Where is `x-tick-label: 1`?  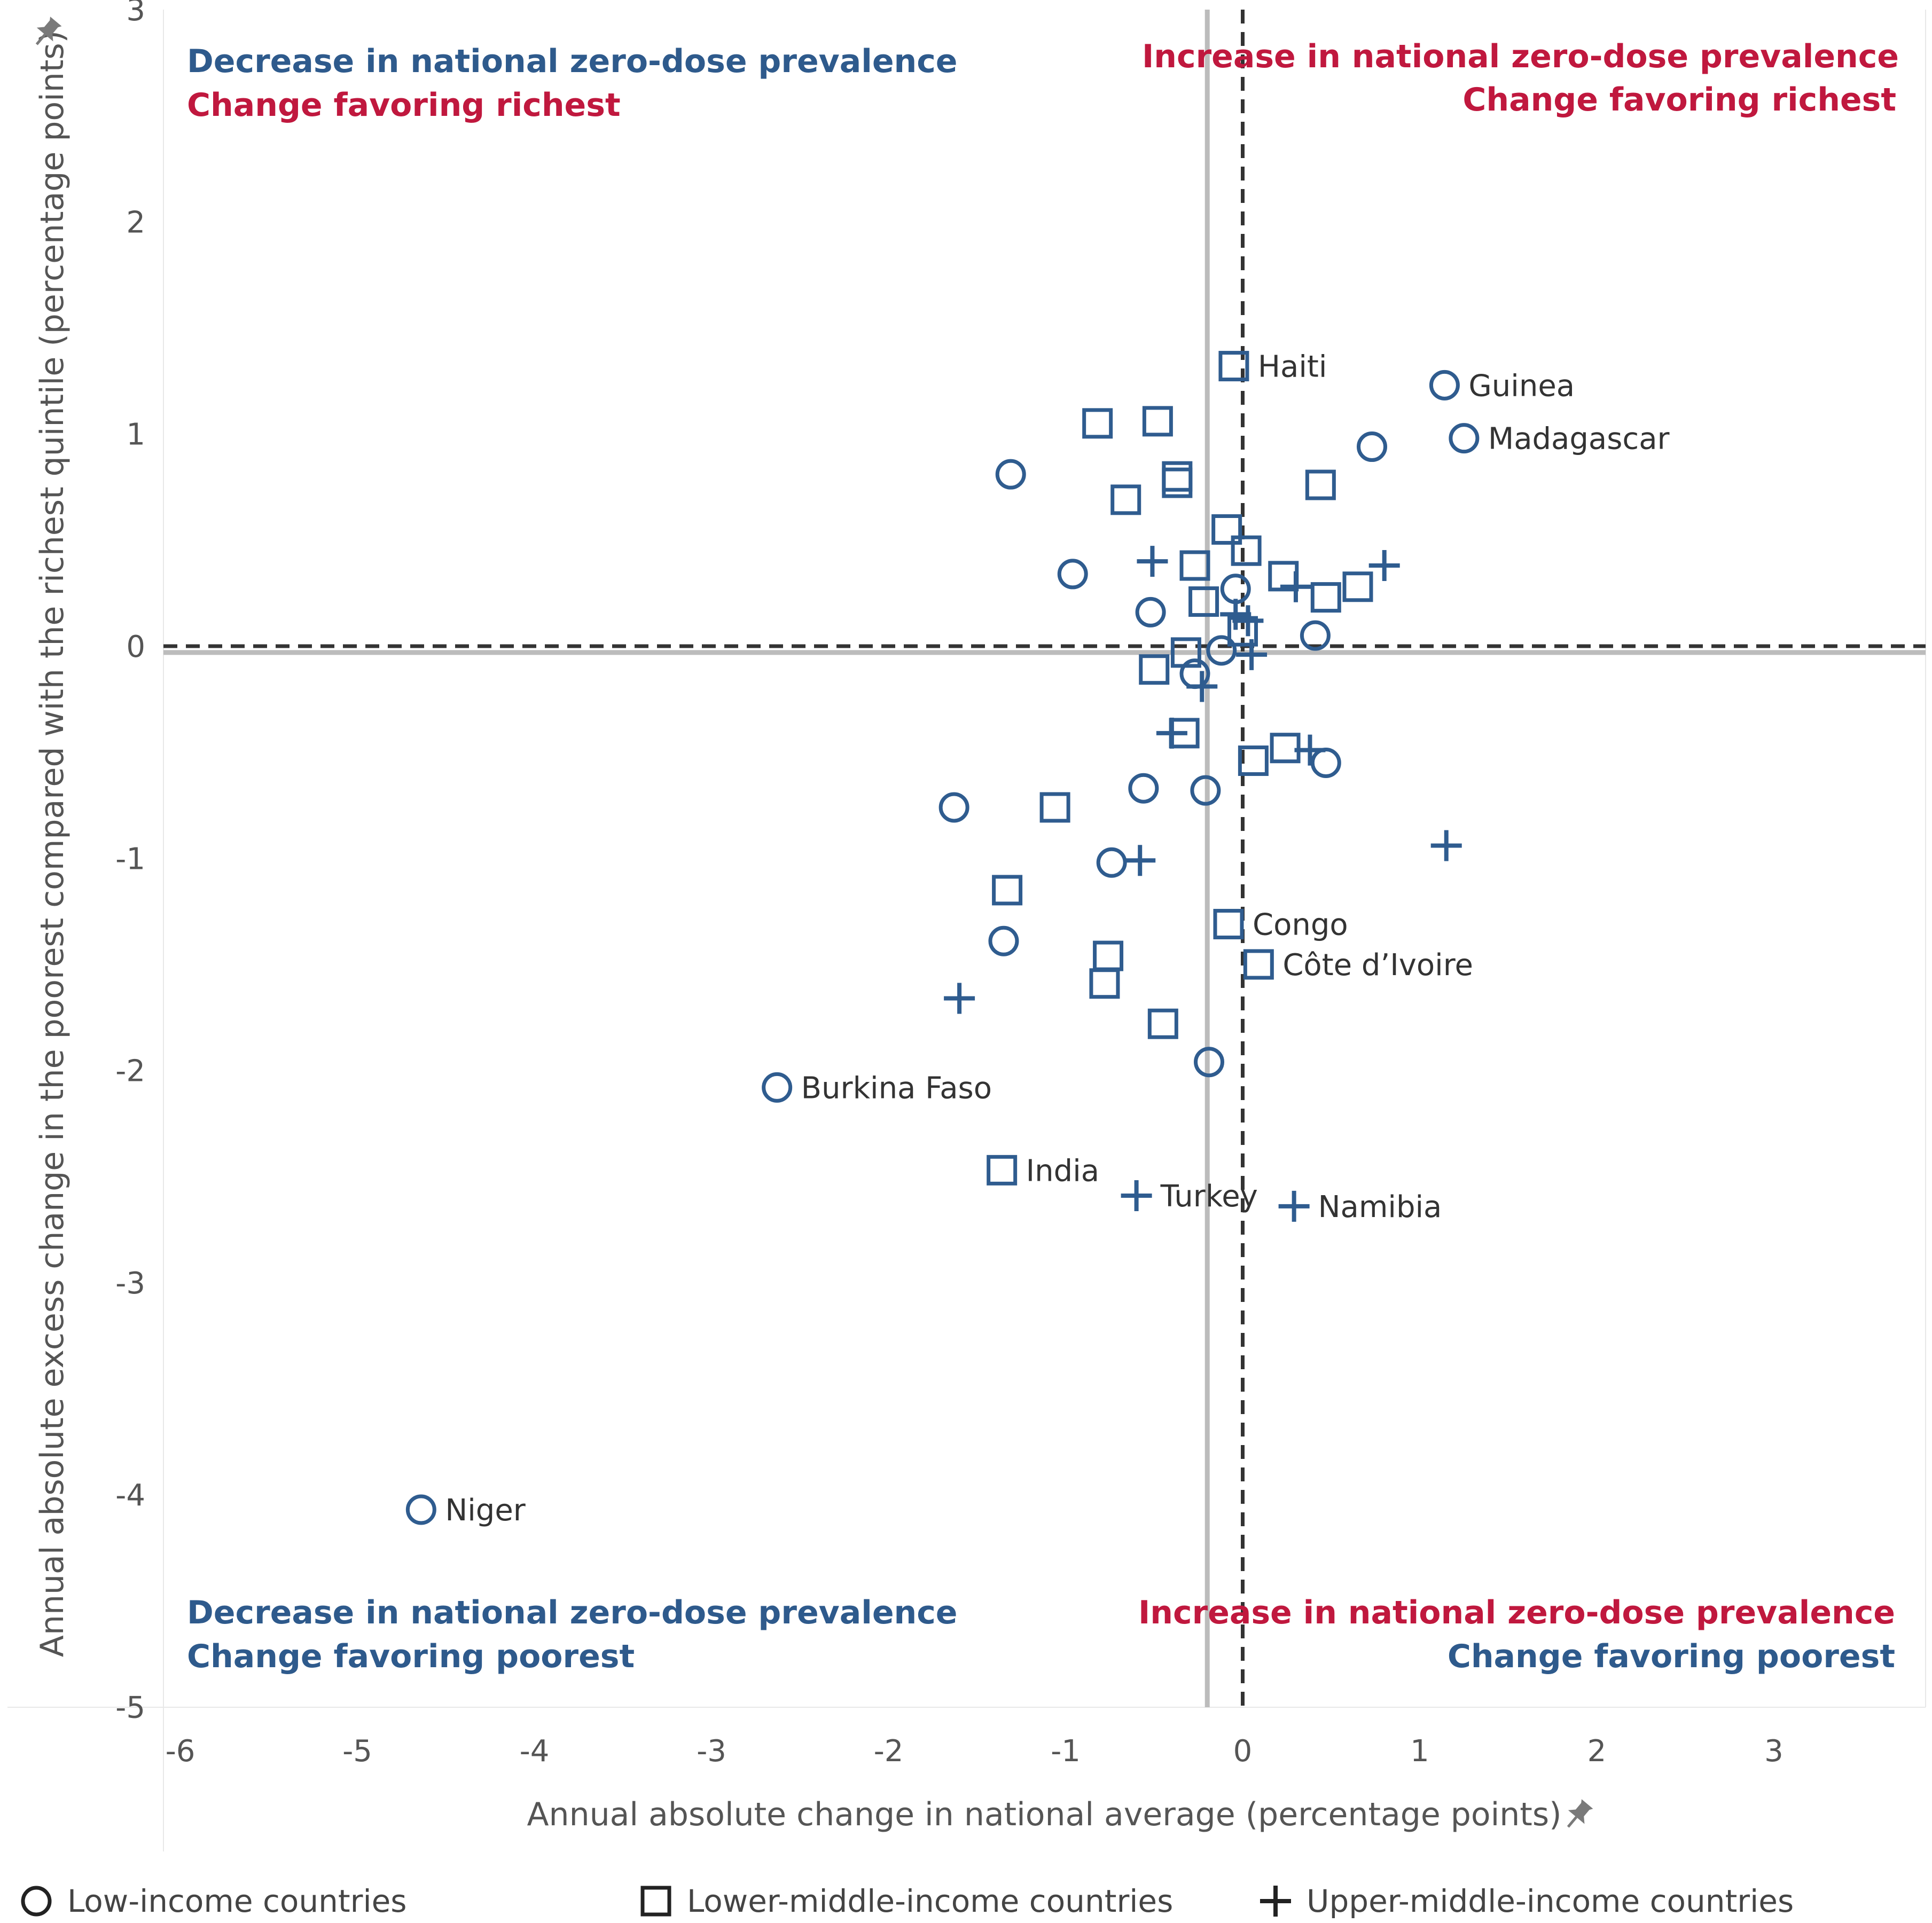
x-tick-label: 1 is located at coordinates (1419, 1751).